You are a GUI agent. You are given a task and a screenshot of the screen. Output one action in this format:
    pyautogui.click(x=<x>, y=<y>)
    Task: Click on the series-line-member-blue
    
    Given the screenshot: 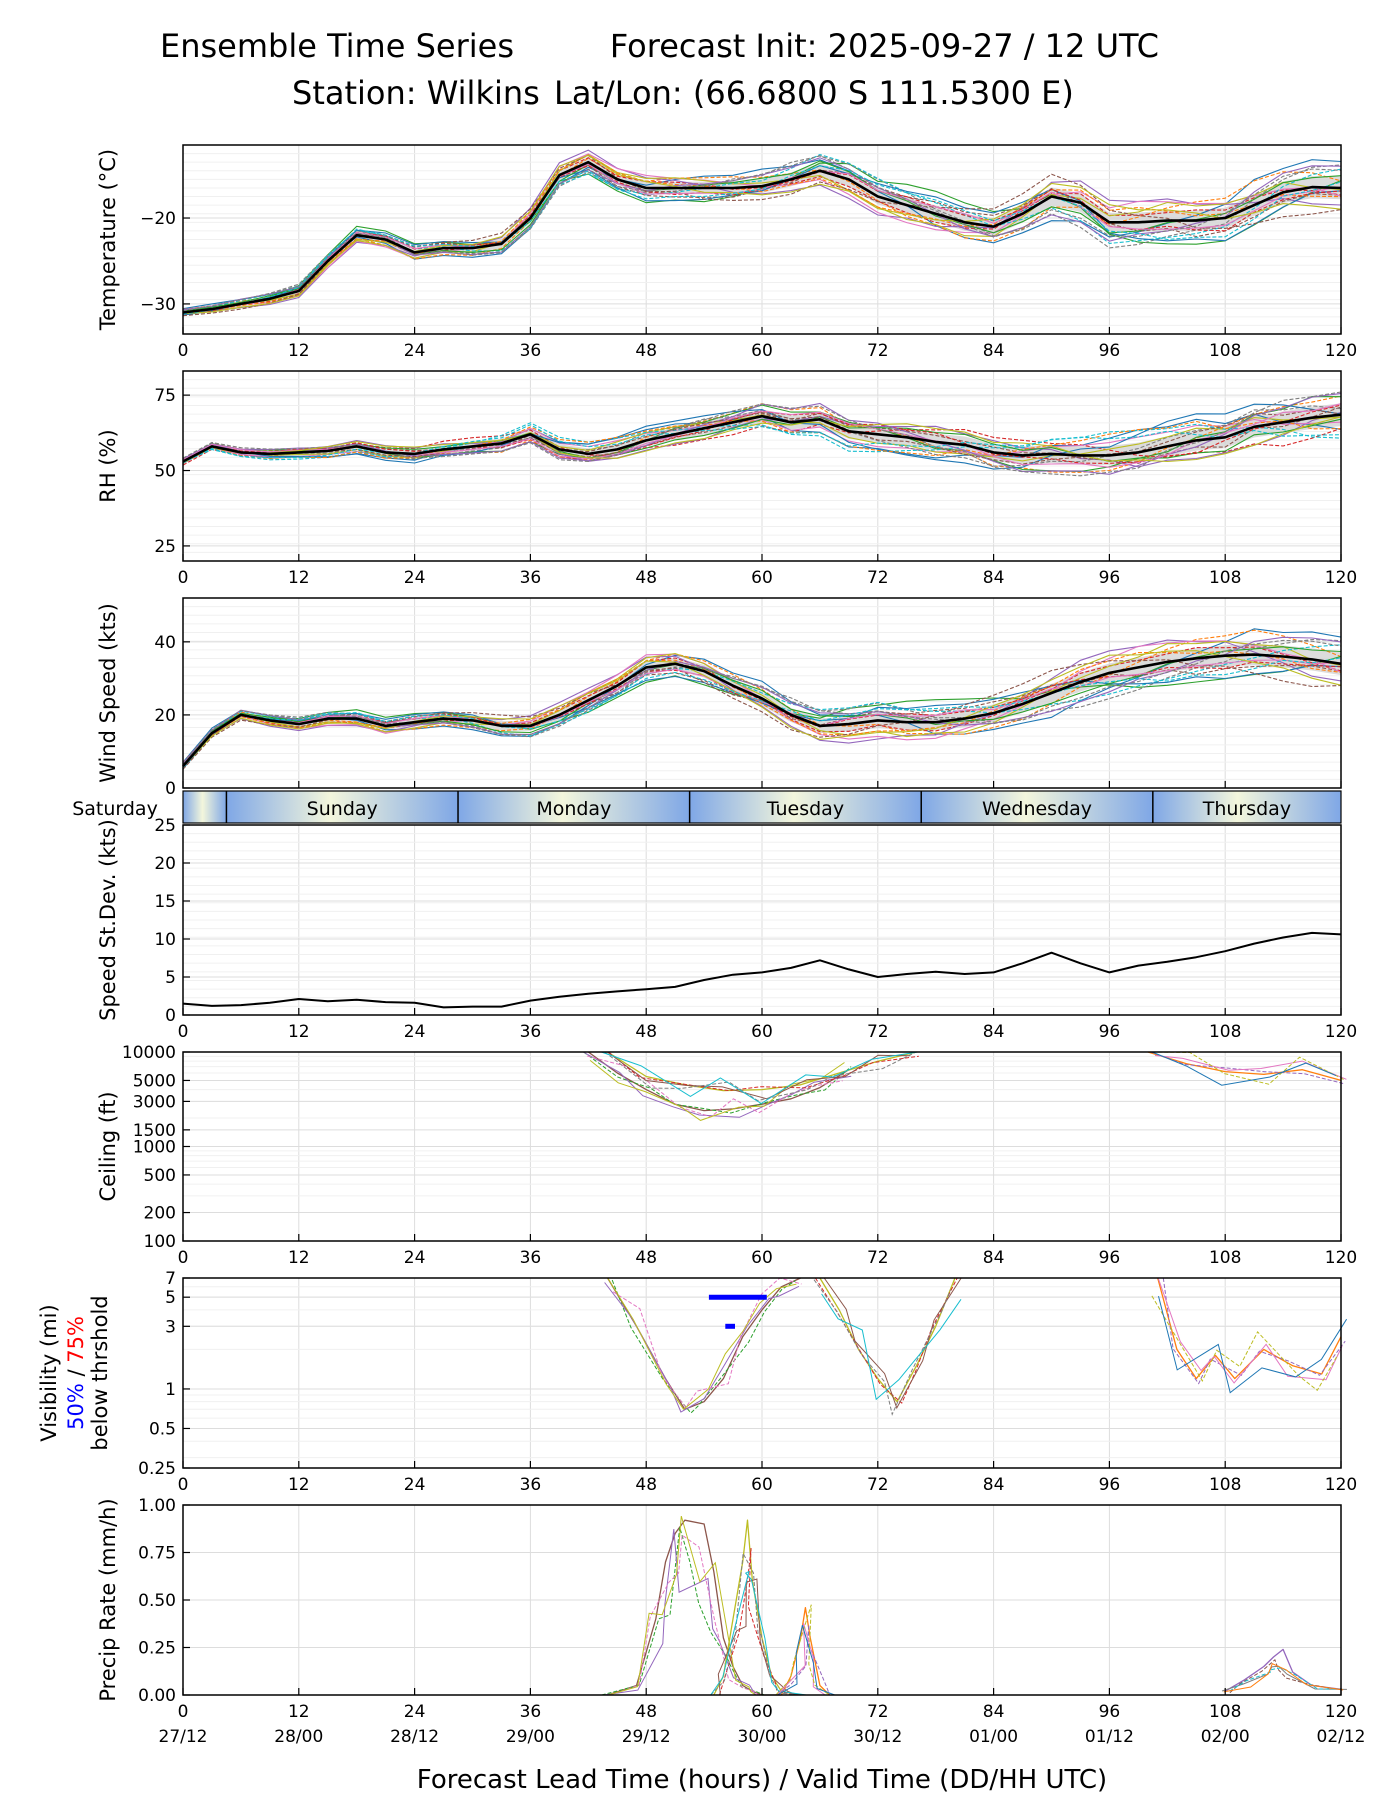 What is the action you would take?
    pyautogui.click(x=757, y=1607)
    